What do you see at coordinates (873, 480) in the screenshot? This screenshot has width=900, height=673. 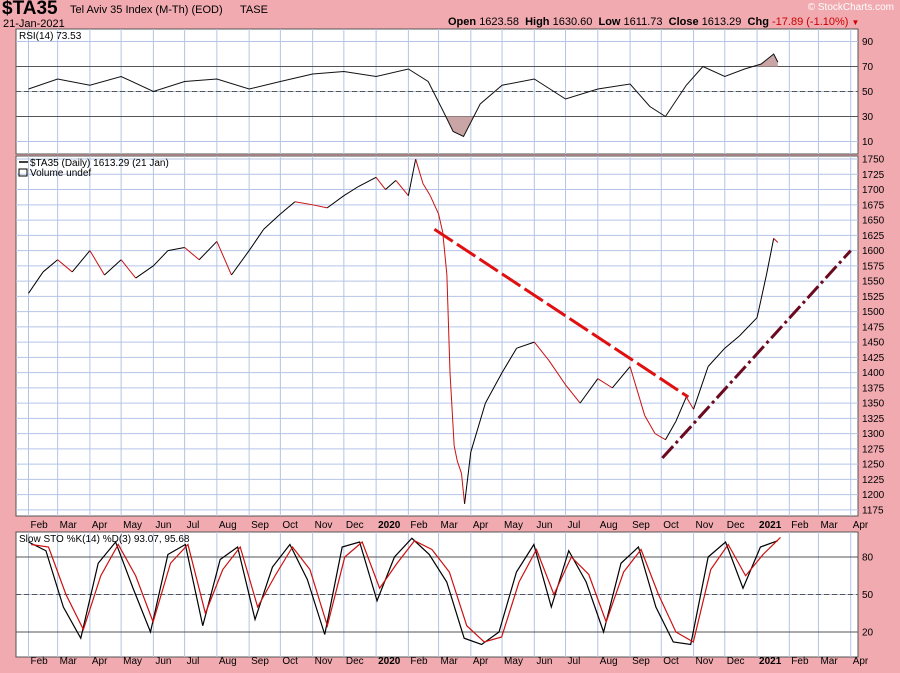 I see `y-tick-label: 1225` at bounding box center [873, 480].